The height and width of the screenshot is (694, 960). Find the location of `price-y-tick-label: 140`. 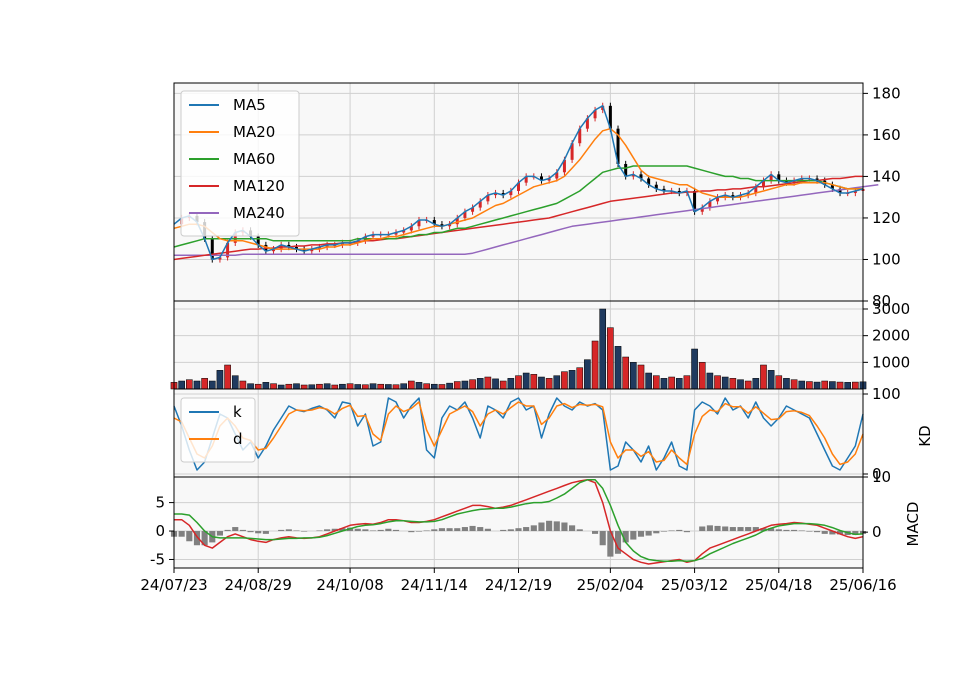

price-y-tick-label: 140 is located at coordinates (886, 176).